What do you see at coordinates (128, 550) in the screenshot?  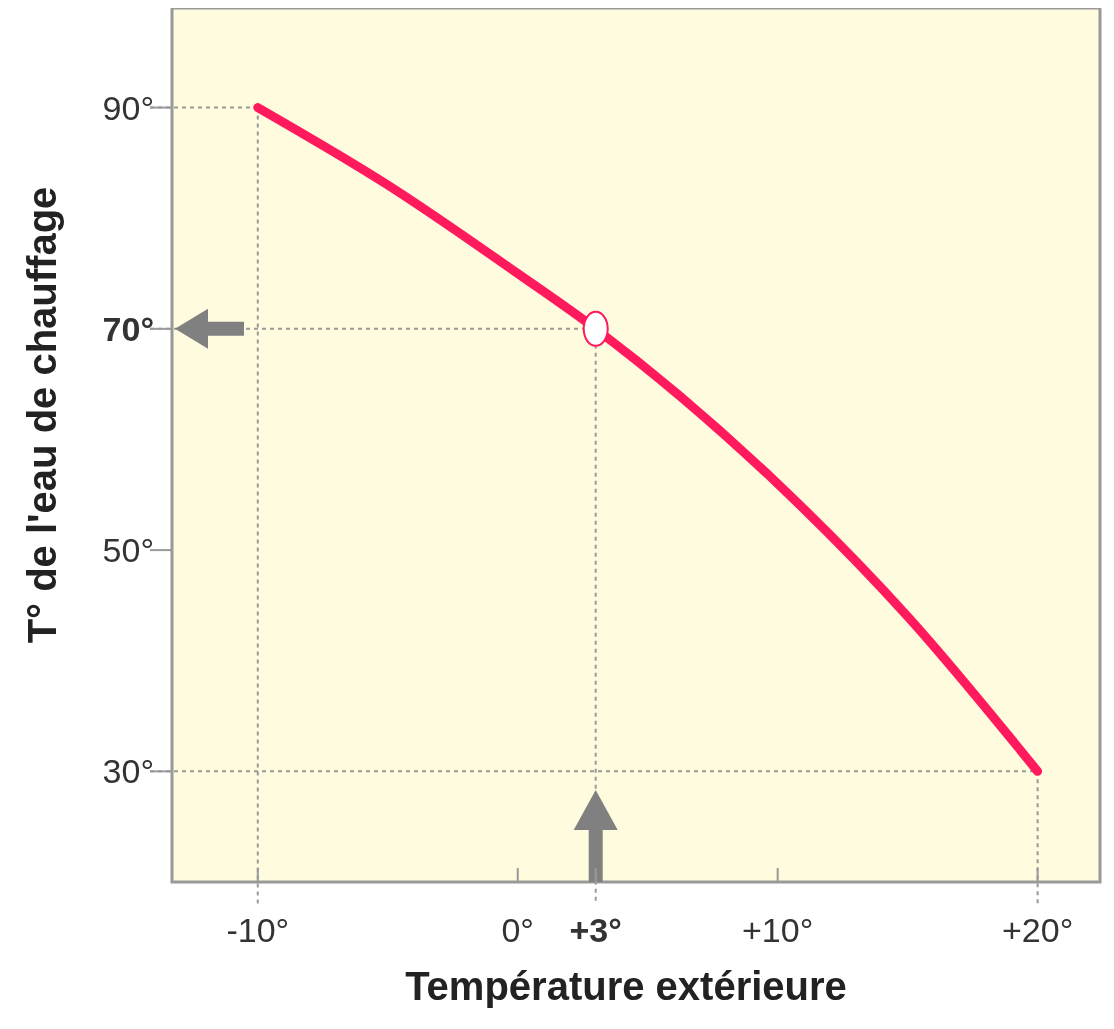 I see `y-tick-label: 50°` at bounding box center [128, 550].